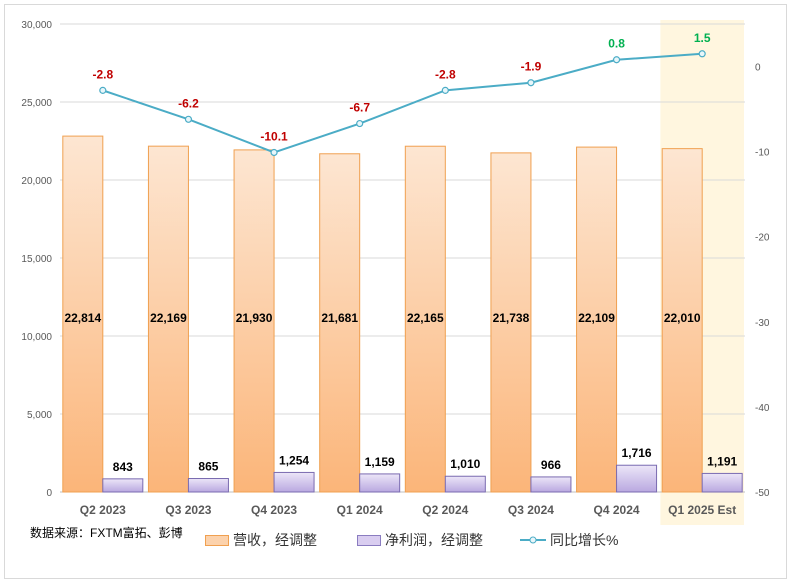 The height and width of the screenshot is (585, 793). What do you see at coordinates (762, 493) in the screenshot?
I see `right-tick-label: -50` at bounding box center [762, 493].